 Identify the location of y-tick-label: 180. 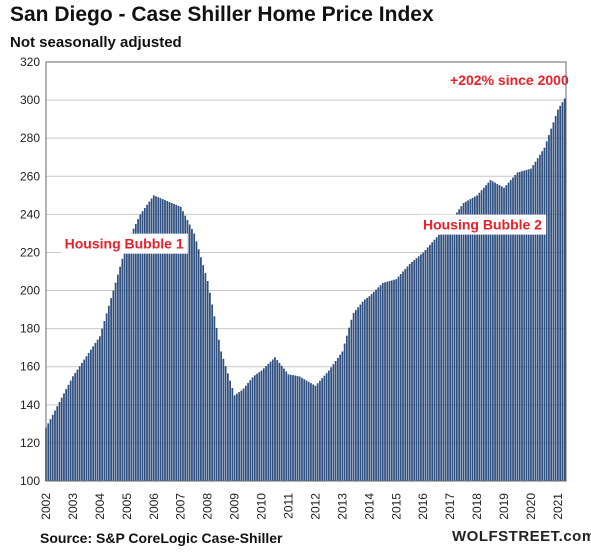
(30, 329).